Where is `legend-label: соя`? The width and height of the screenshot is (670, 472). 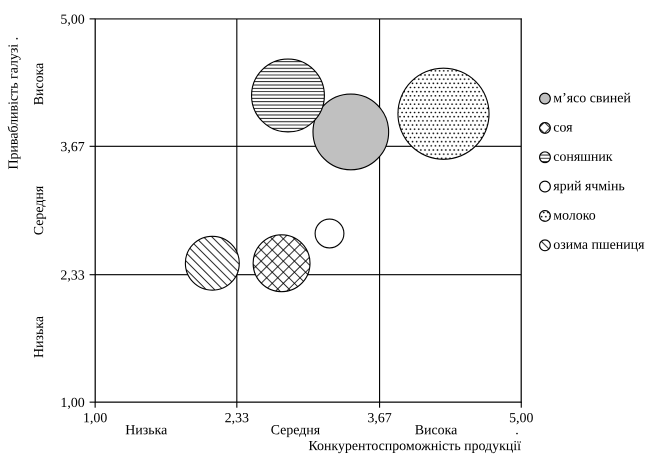
legend-label: соя is located at coordinates (563, 128).